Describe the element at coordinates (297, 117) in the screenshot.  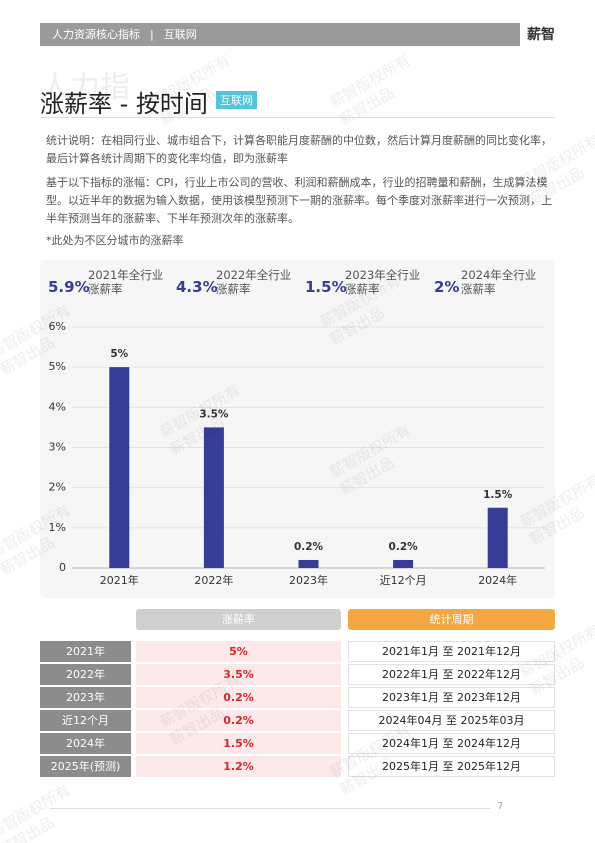
I see `divider` at that location.